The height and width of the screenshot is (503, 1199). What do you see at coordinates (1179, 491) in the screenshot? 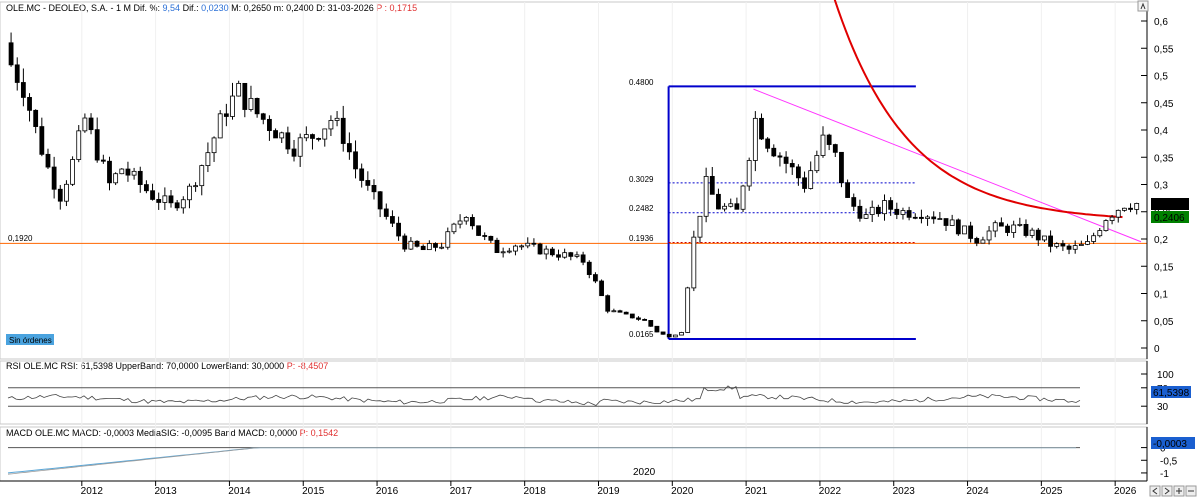
I see `plus-icon` at bounding box center [1179, 491].